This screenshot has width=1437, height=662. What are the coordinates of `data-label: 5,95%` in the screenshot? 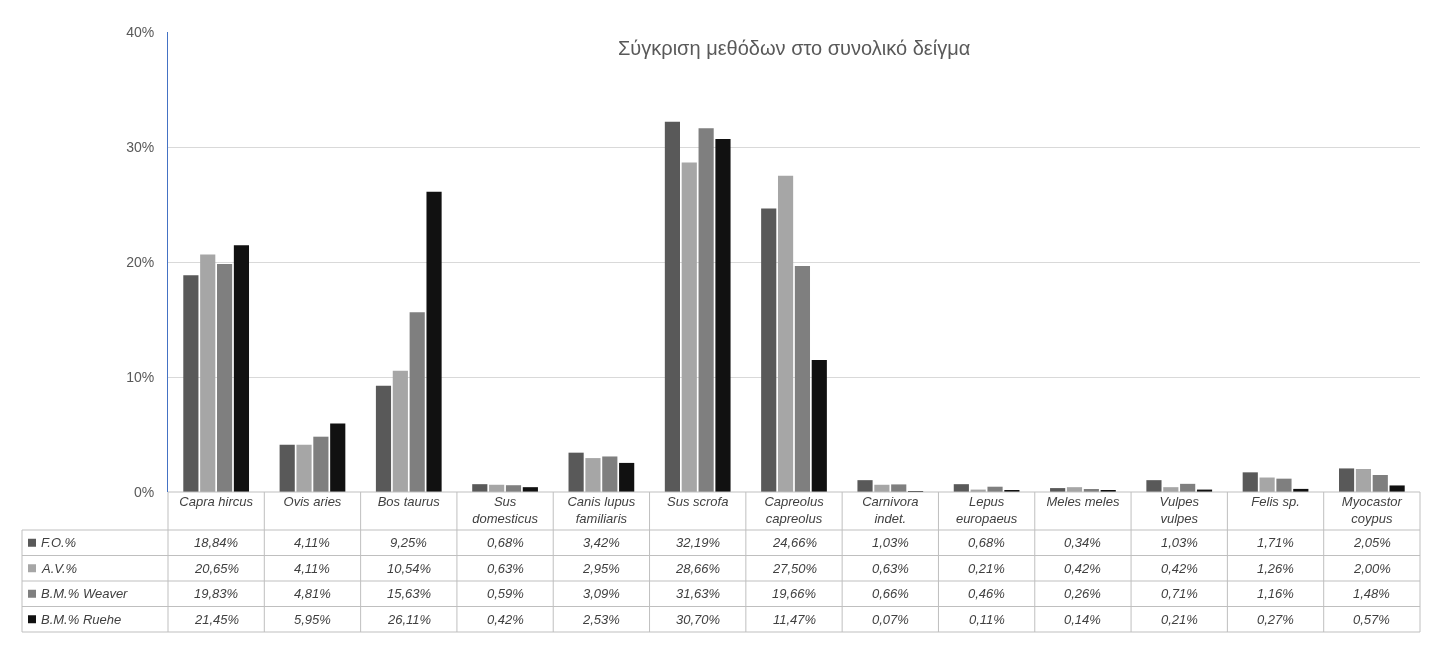 It's located at (312, 619).